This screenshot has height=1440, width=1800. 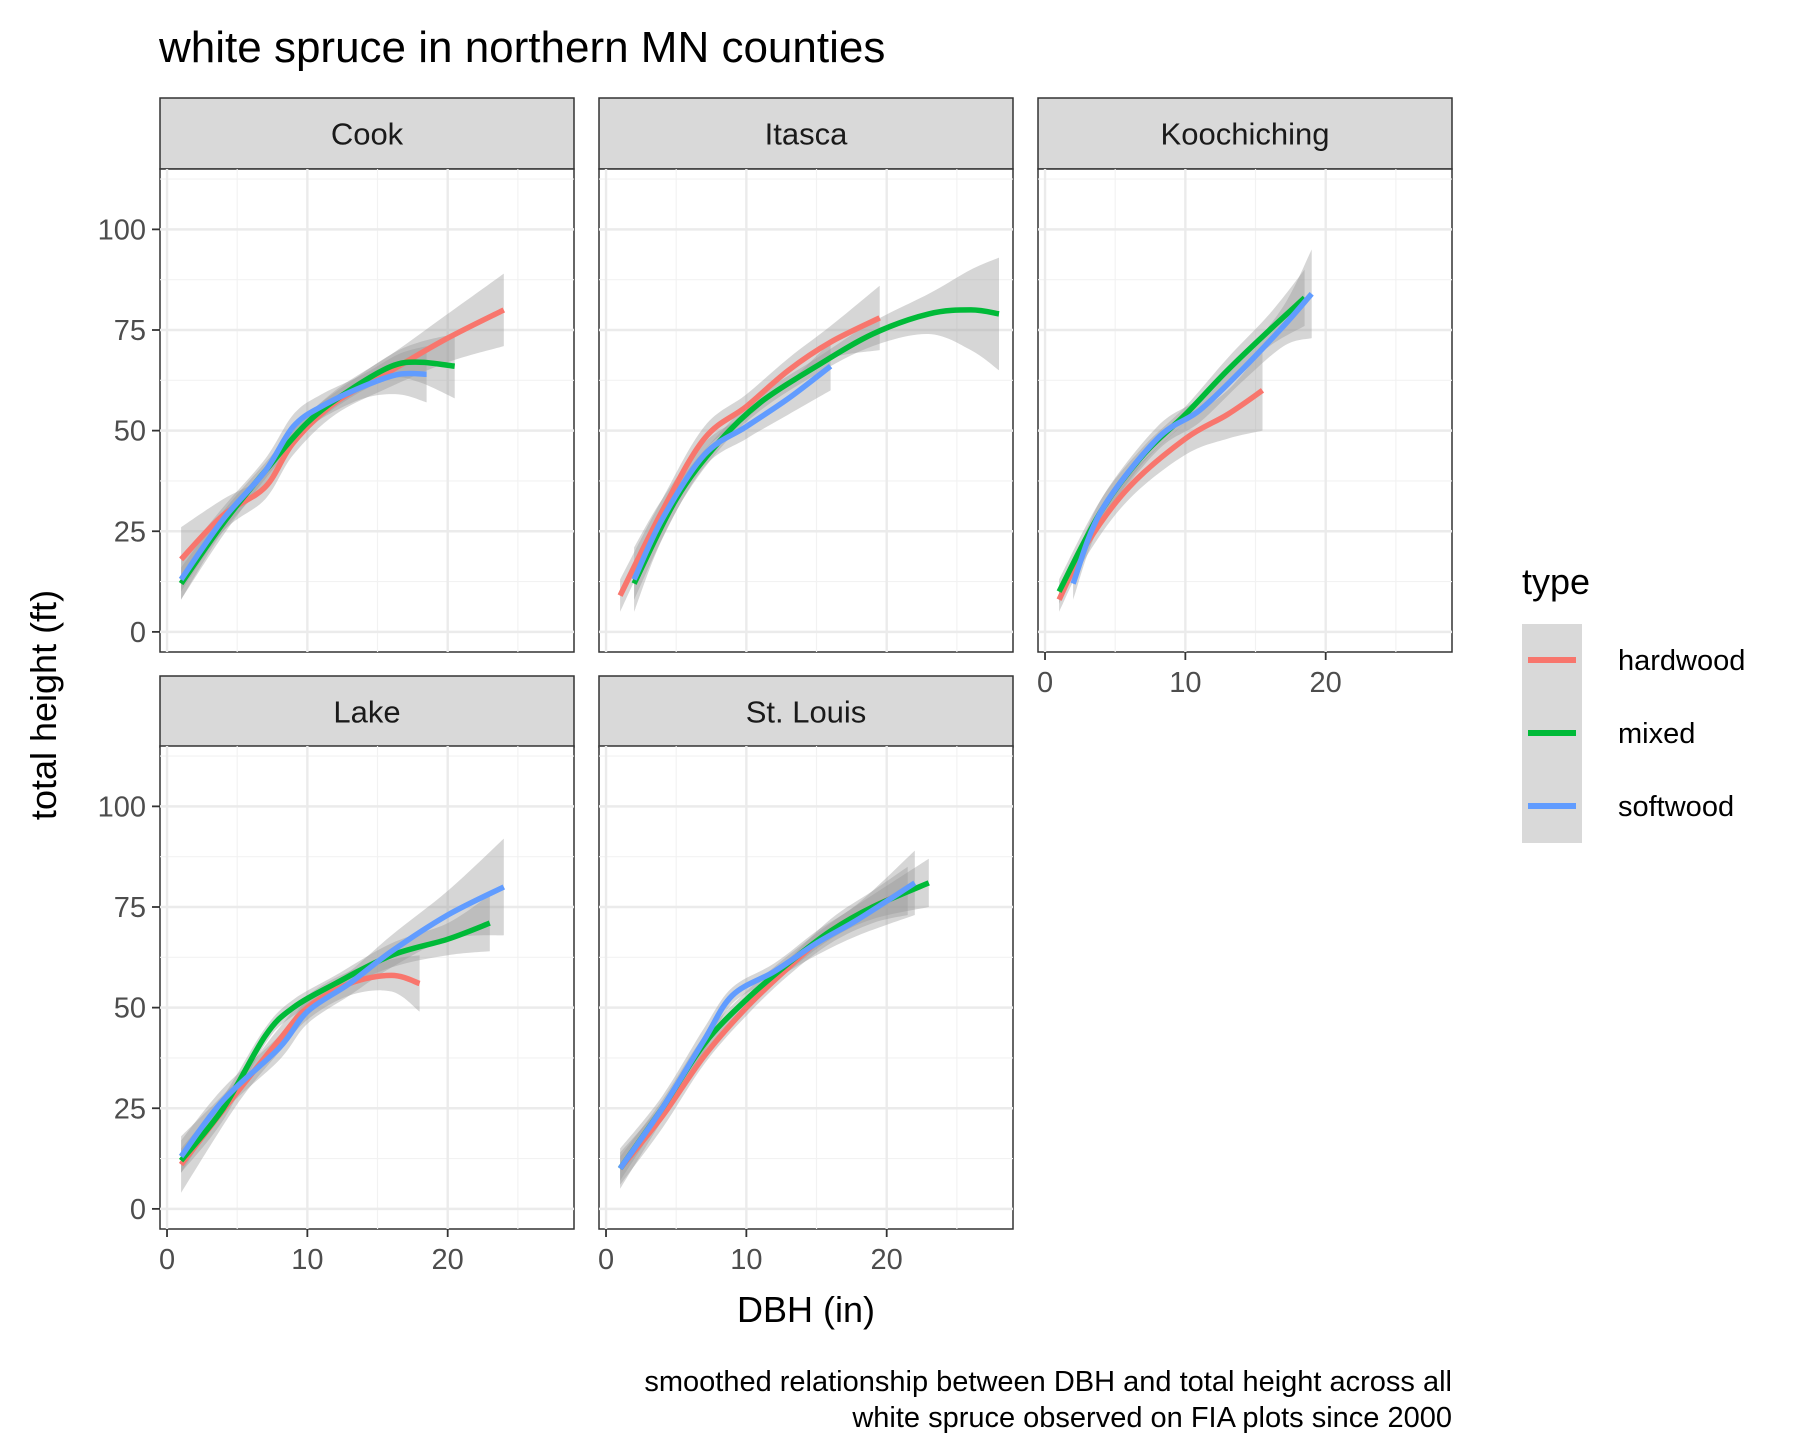 What do you see at coordinates (1633, 702) in the screenshot?
I see `legend: type hardwood mixed softwood` at bounding box center [1633, 702].